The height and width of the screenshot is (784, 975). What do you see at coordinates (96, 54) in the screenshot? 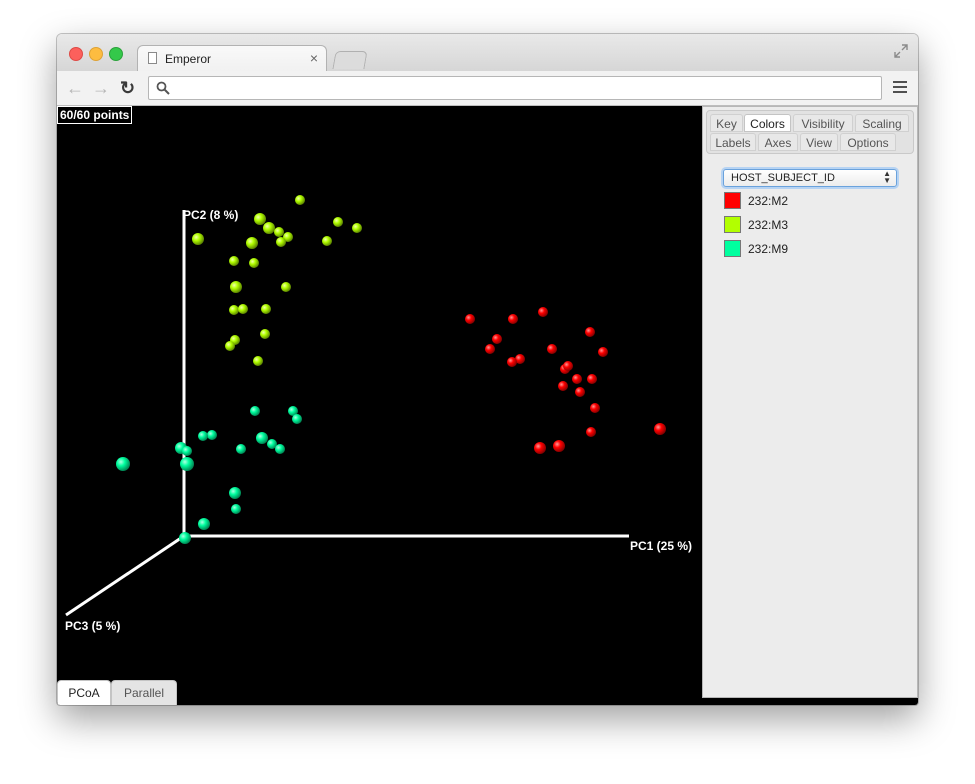
I see `minimize-window-button` at bounding box center [96, 54].